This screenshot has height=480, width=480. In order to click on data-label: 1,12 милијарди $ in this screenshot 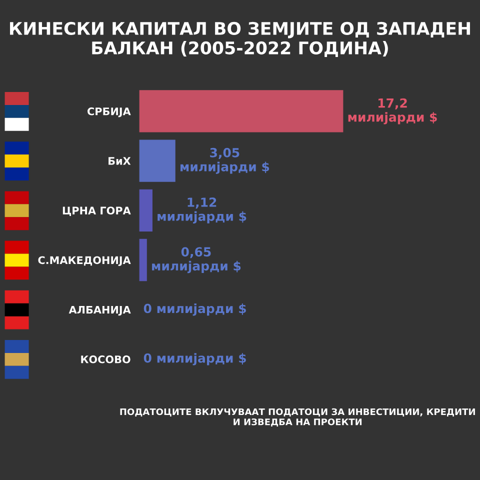, I will do `click(202, 211)`.